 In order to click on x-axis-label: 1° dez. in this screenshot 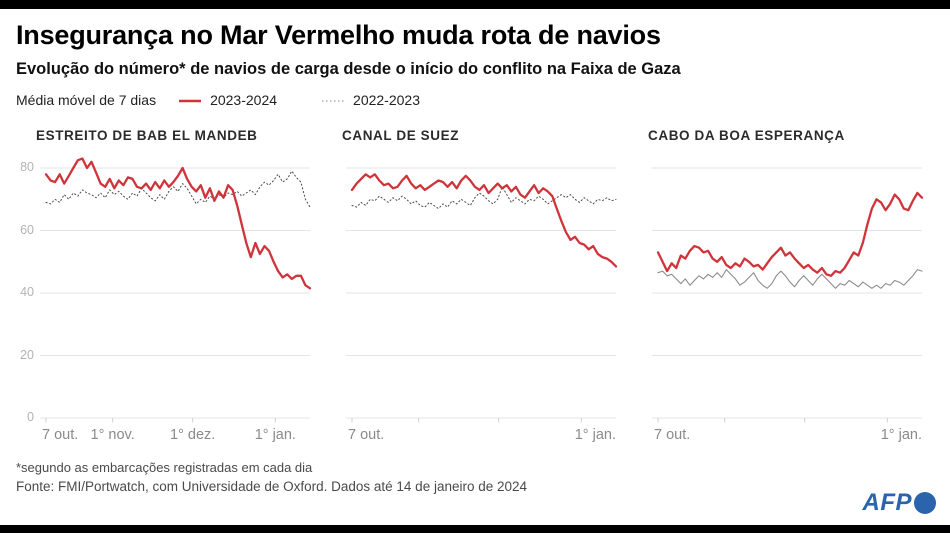, I will do `click(193, 435)`.